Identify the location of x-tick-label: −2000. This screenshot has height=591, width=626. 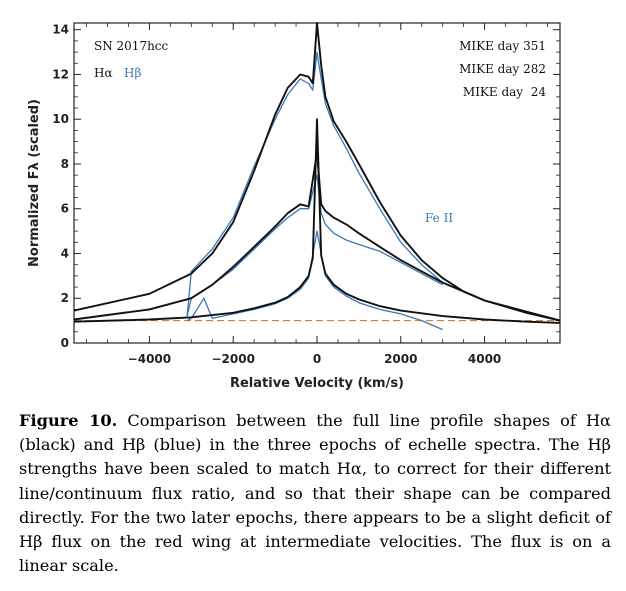
(232, 359).